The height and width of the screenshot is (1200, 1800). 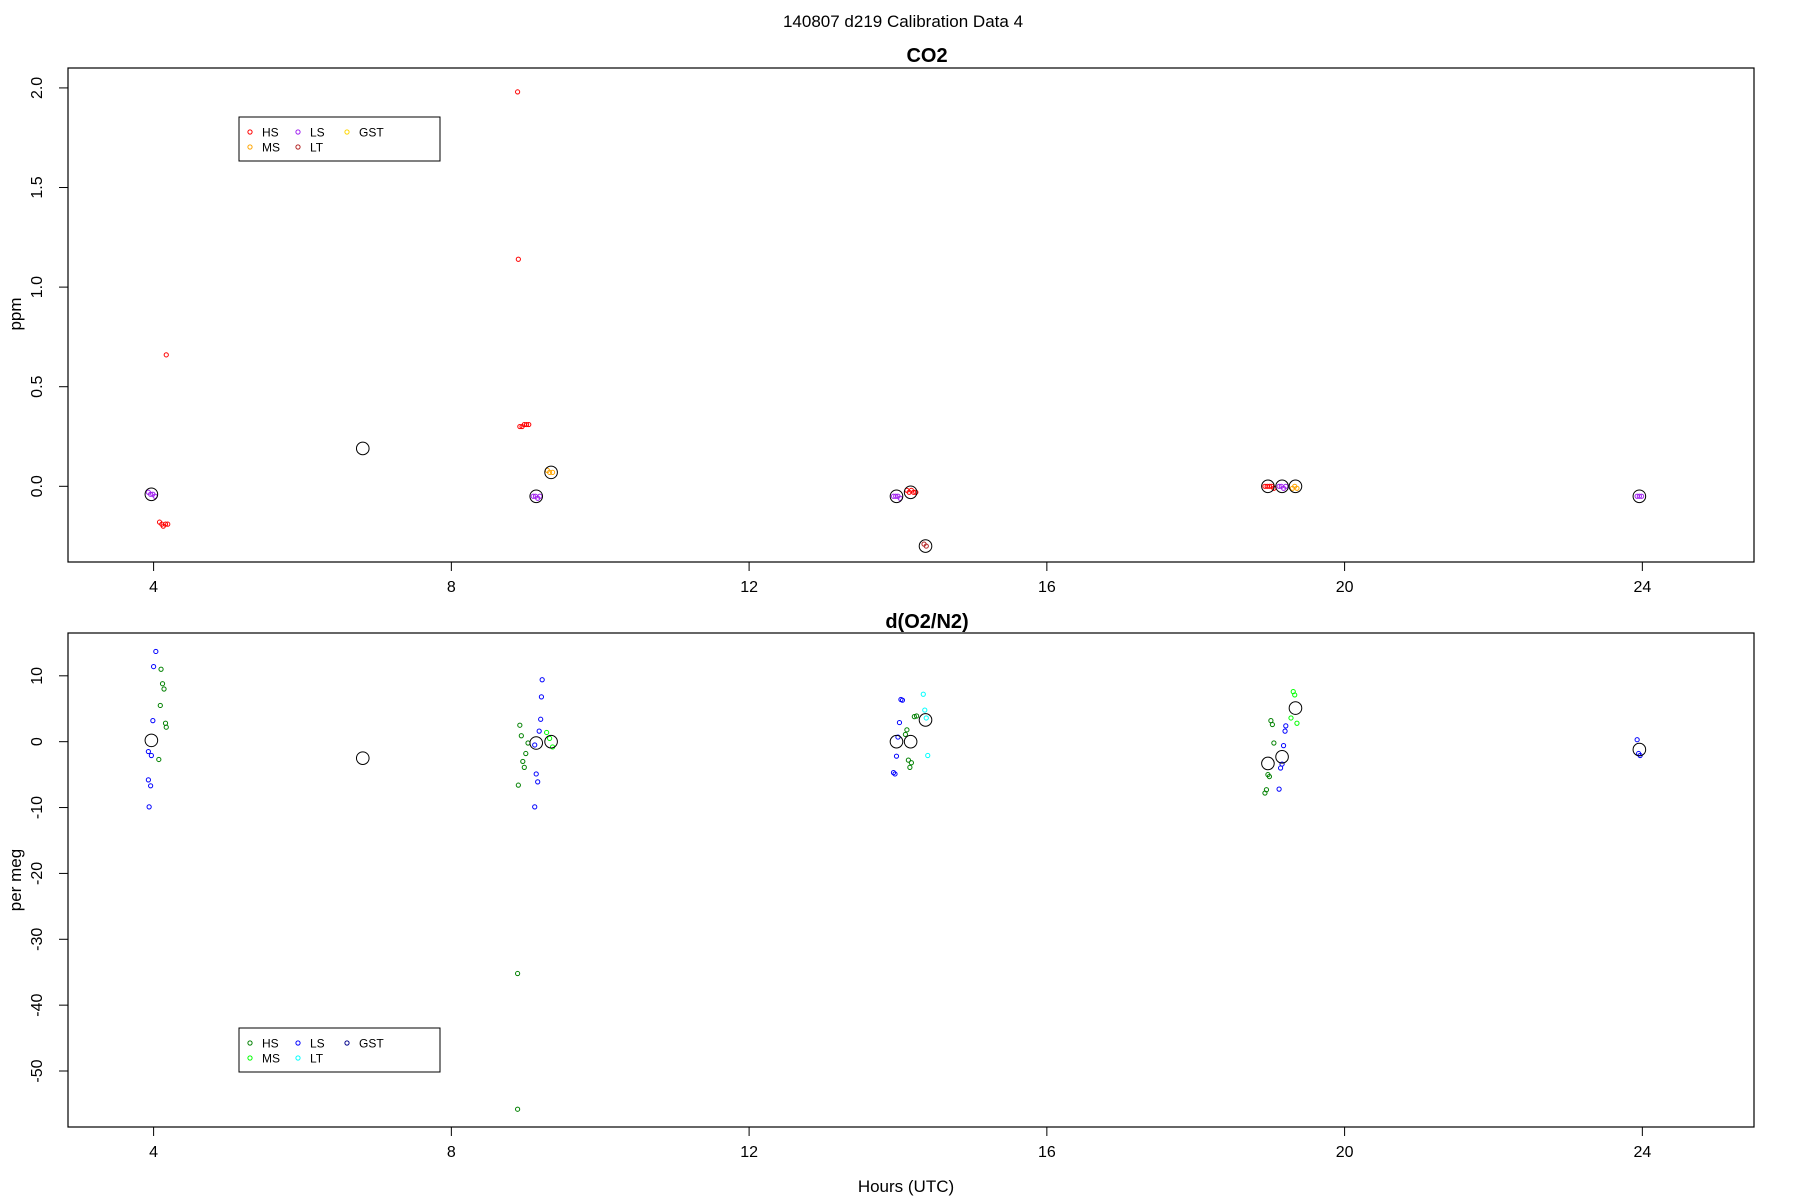 What do you see at coordinates (1642, 587) in the screenshot?
I see `co2-x-tick-label: 24` at bounding box center [1642, 587].